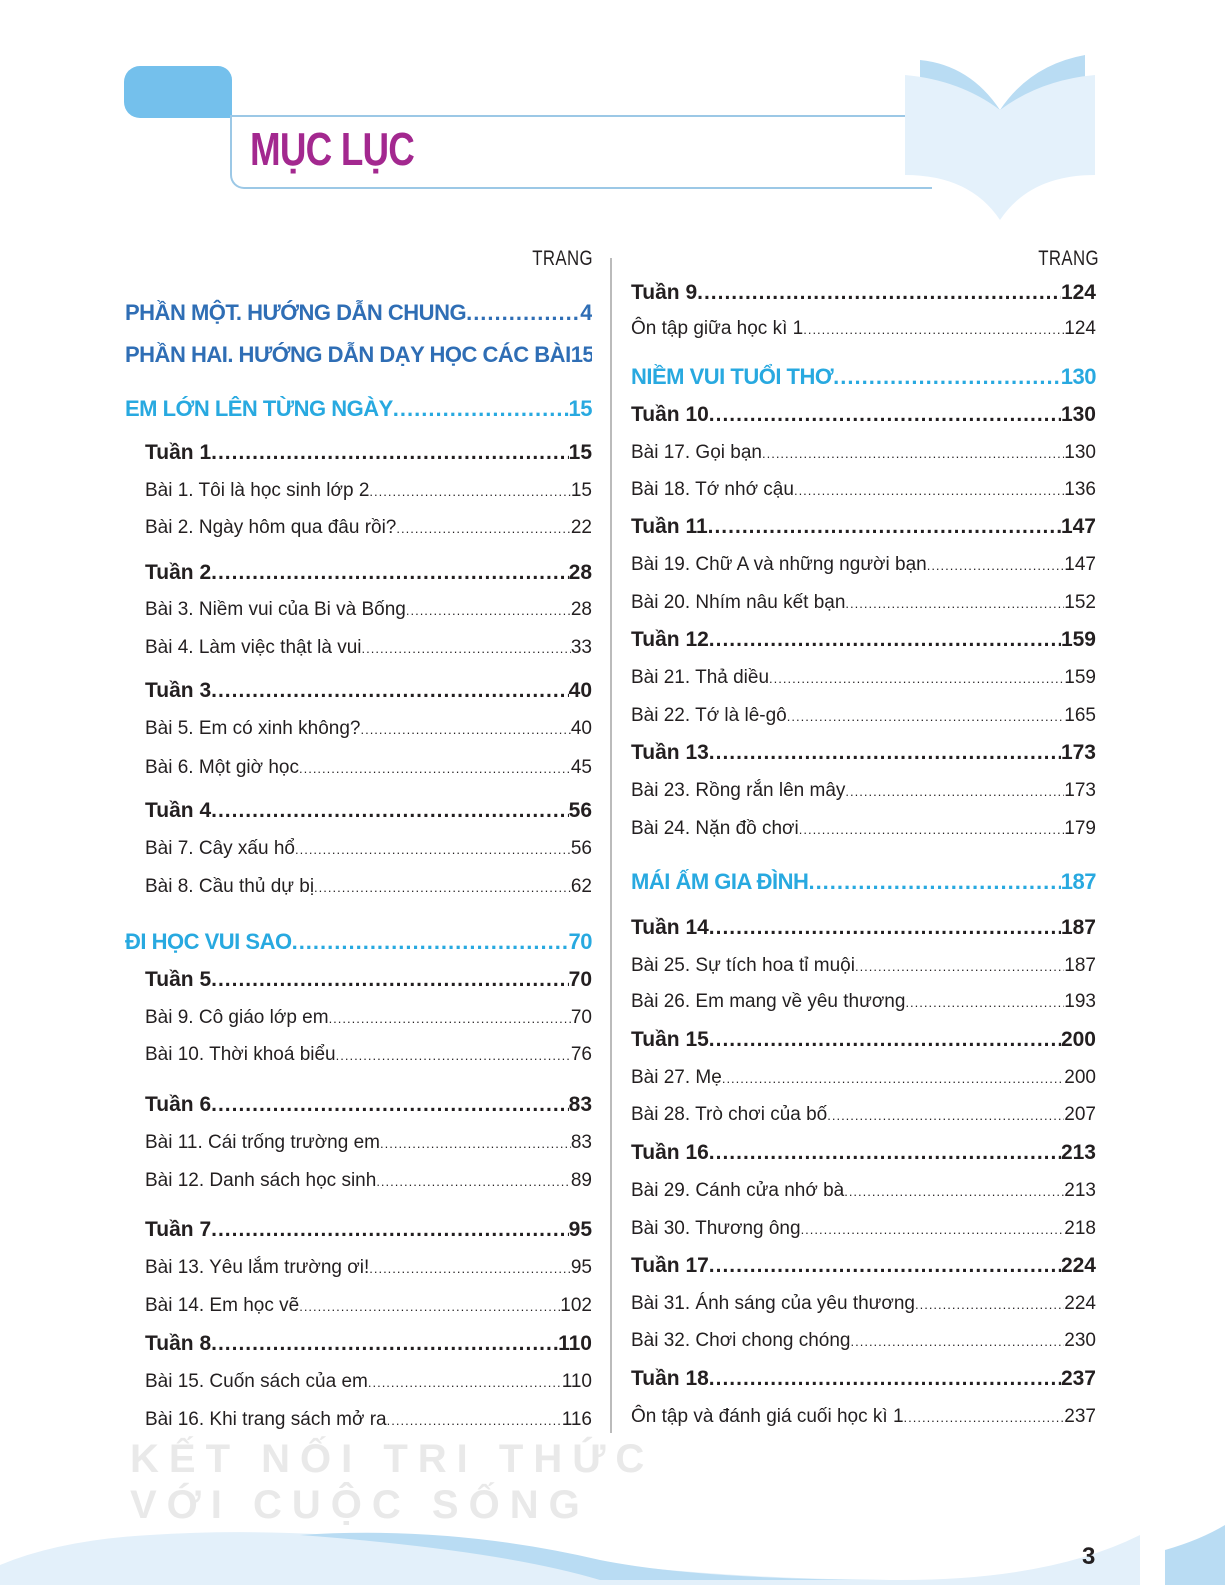 This screenshot has height=1585, width=1225. I want to click on entry-page: 224, so click(1078, 1265).